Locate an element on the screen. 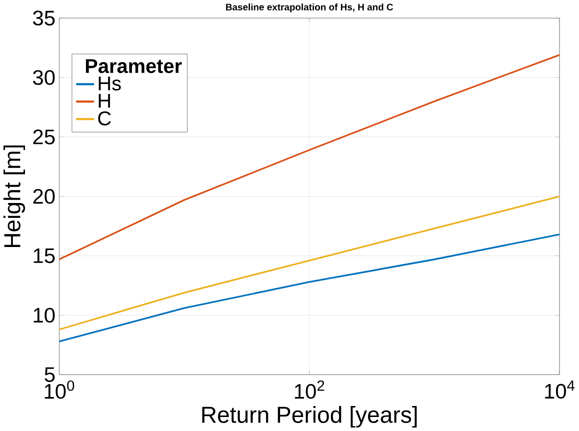  y-tick-label: 15 is located at coordinates (44, 256).